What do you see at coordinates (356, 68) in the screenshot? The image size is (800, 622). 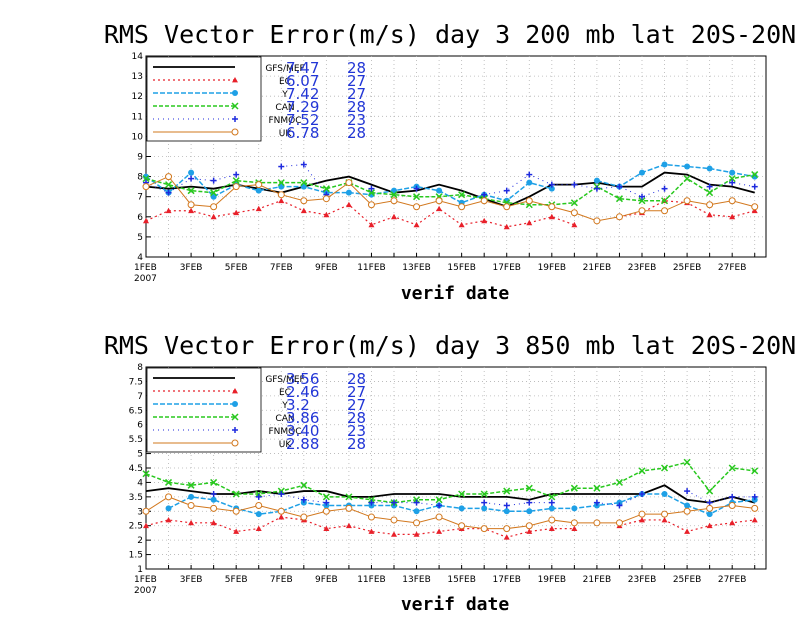 I see `legend-count-value: 28` at bounding box center [356, 68].